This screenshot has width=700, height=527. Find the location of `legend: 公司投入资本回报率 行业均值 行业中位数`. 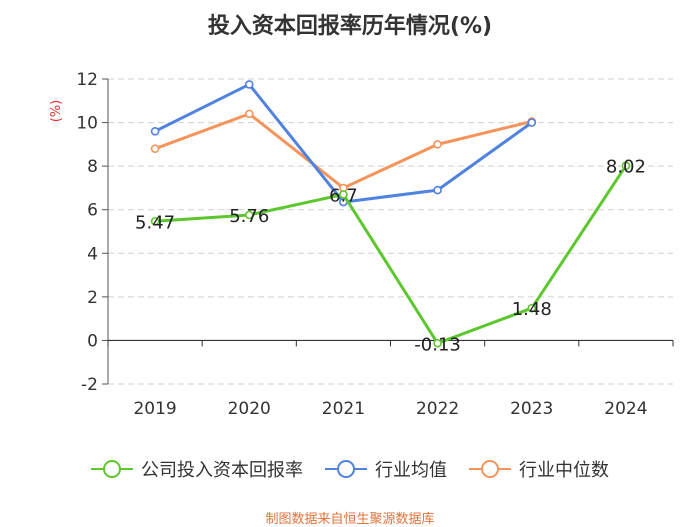

legend: 公司投入资本回报率 行业均值 行业中位数 is located at coordinates (350, 469).